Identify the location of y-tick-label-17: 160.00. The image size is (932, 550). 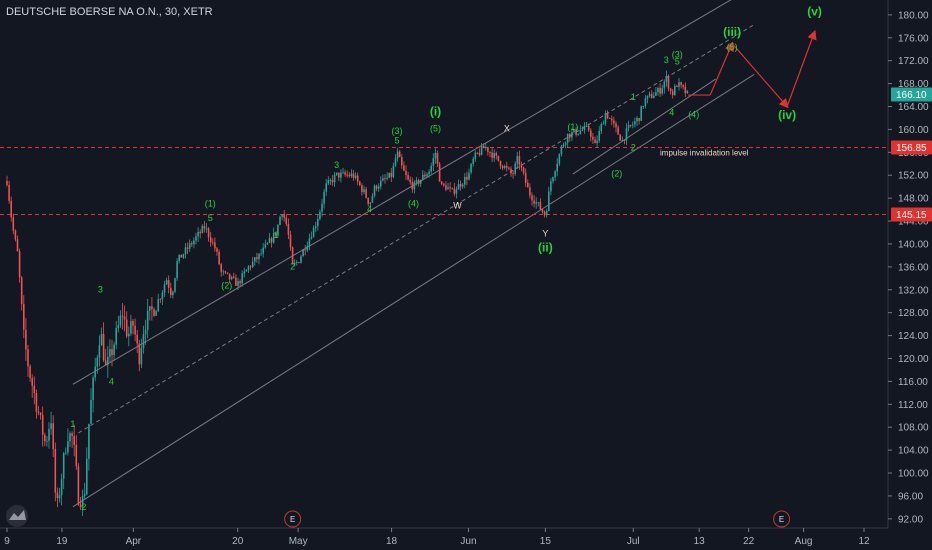
(913, 130).